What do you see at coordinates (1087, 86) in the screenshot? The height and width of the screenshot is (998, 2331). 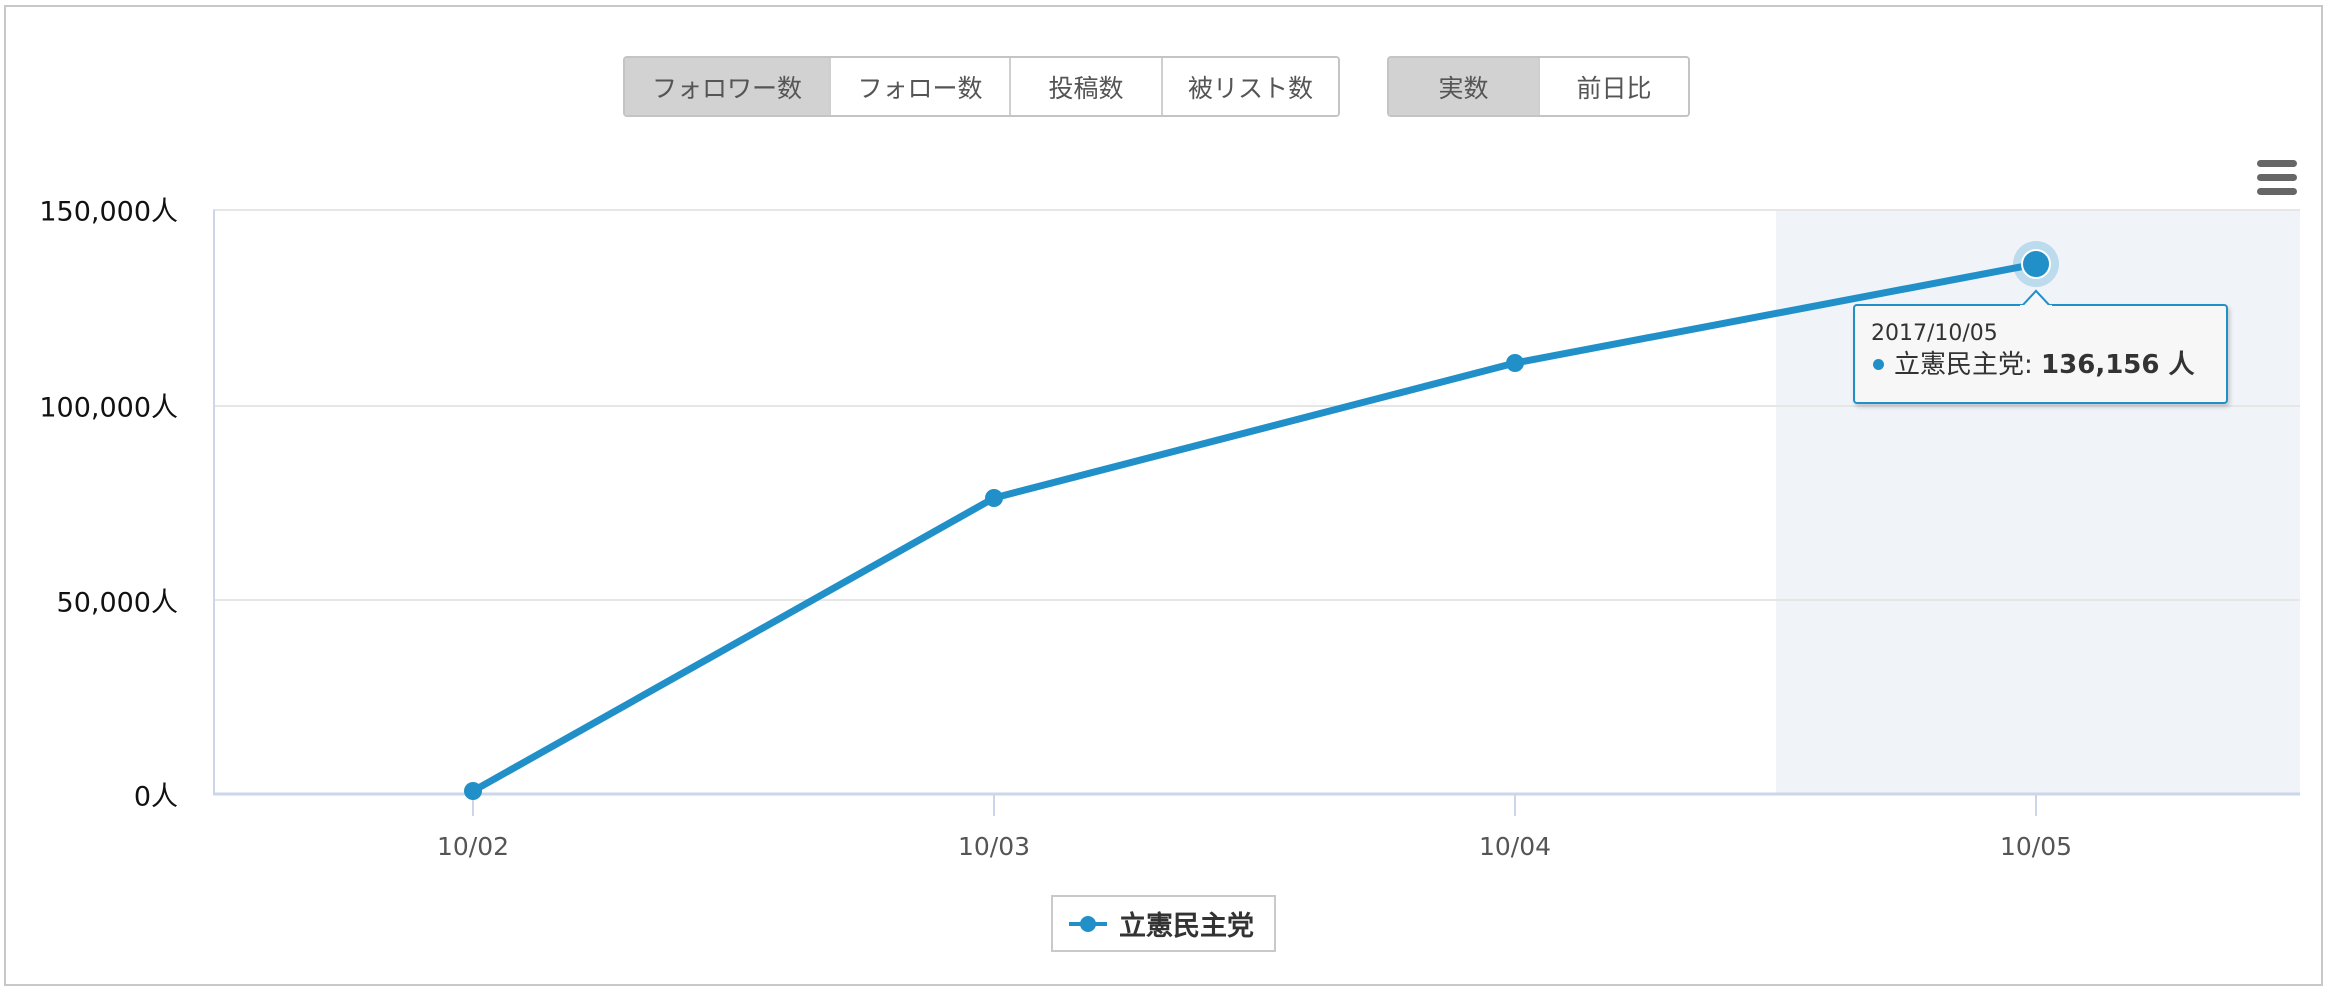 I see `metric-button-posts: 投稿数` at bounding box center [1087, 86].